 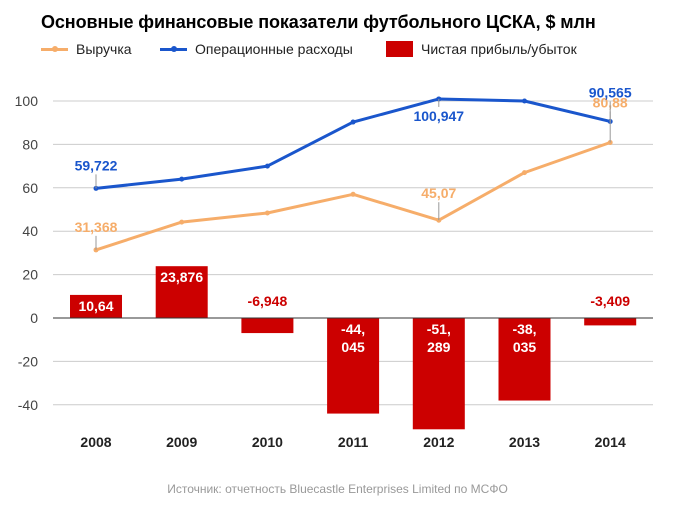 I want to click on line-data-label: 100,947, so click(x=438, y=116).